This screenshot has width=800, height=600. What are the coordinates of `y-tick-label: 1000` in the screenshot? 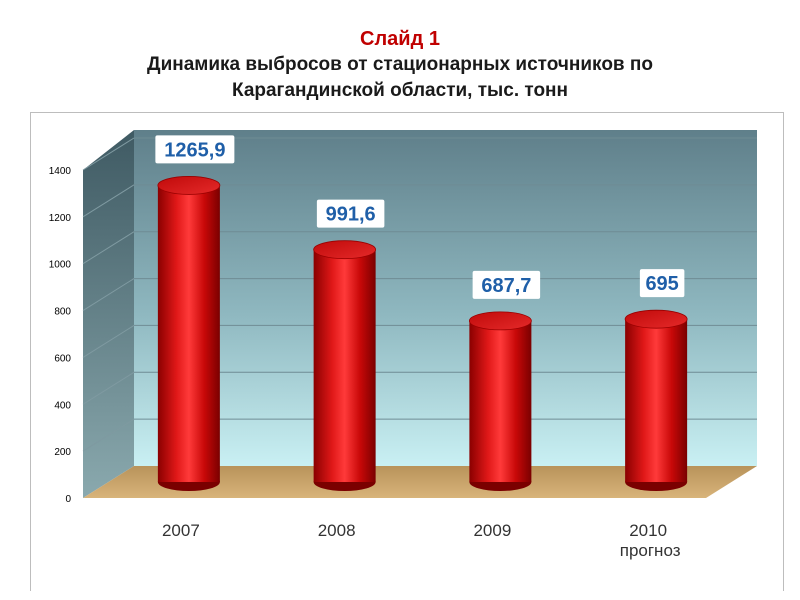 It's located at (60, 265).